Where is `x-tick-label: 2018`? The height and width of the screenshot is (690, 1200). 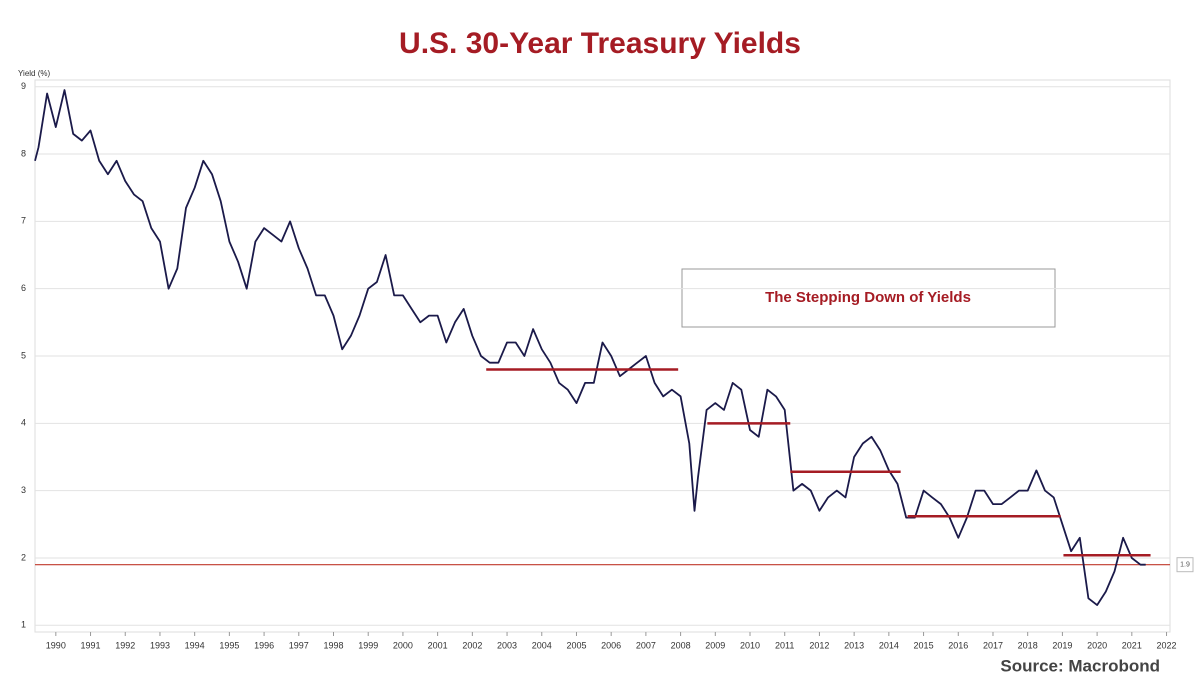
x-tick-label: 2018 is located at coordinates (1028, 645).